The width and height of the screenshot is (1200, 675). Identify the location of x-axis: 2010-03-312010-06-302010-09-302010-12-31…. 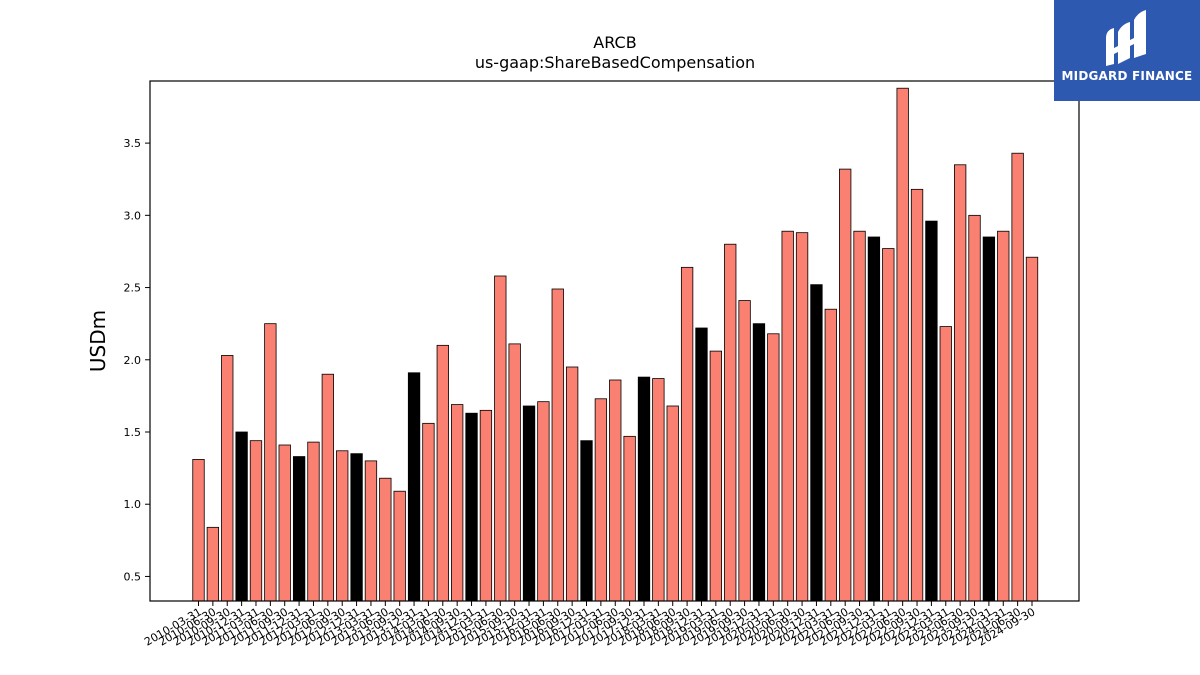
(590, 625).